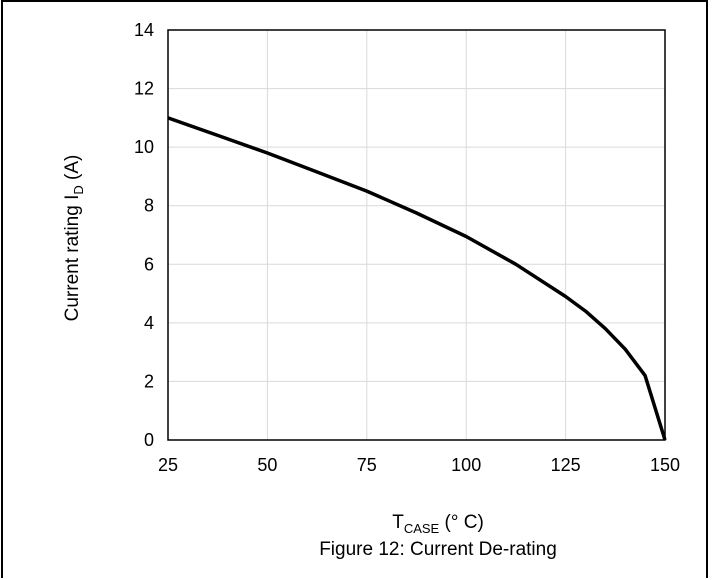  Describe the element at coordinates (466, 465) in the screenshot. I see `x-tick-label: 100` at that location.